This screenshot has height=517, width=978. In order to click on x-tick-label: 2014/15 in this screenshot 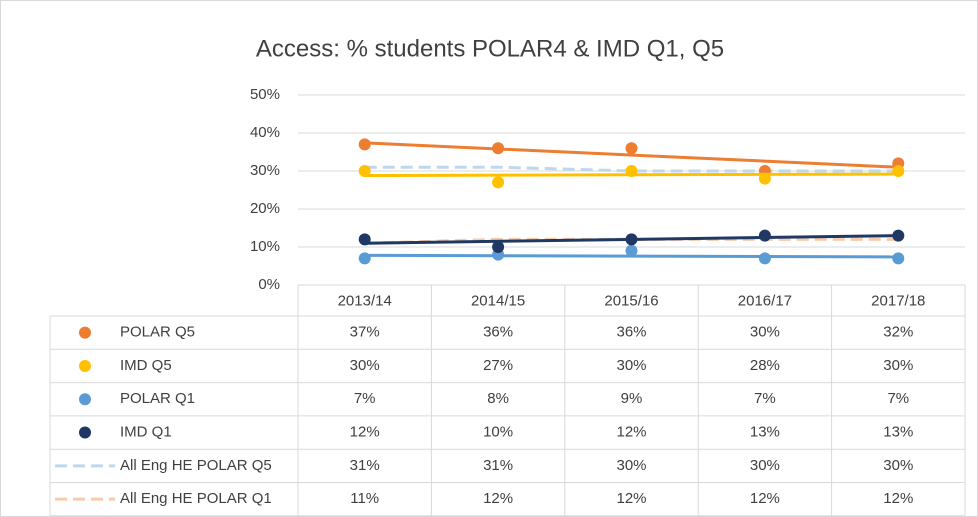, I will do `click(498, 300)`.